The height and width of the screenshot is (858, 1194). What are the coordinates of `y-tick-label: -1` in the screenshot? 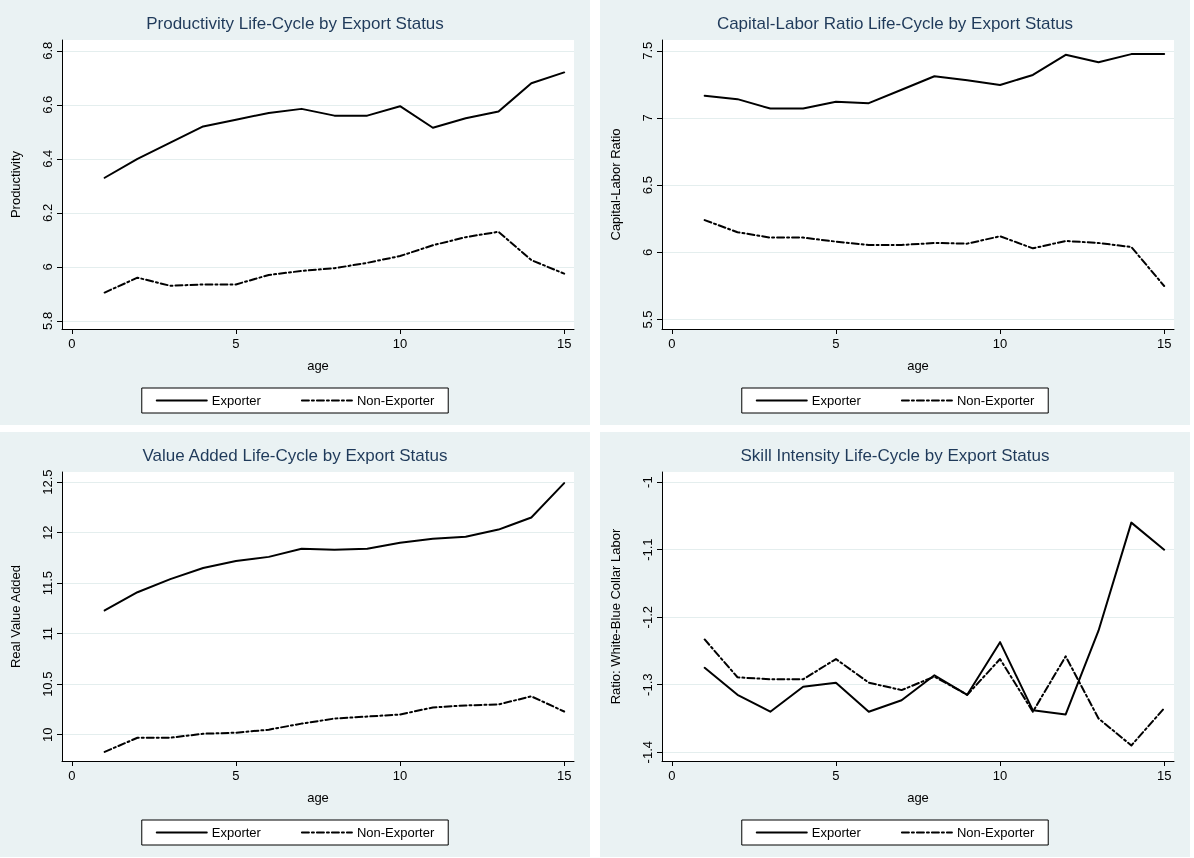 It's located at (647, 482).